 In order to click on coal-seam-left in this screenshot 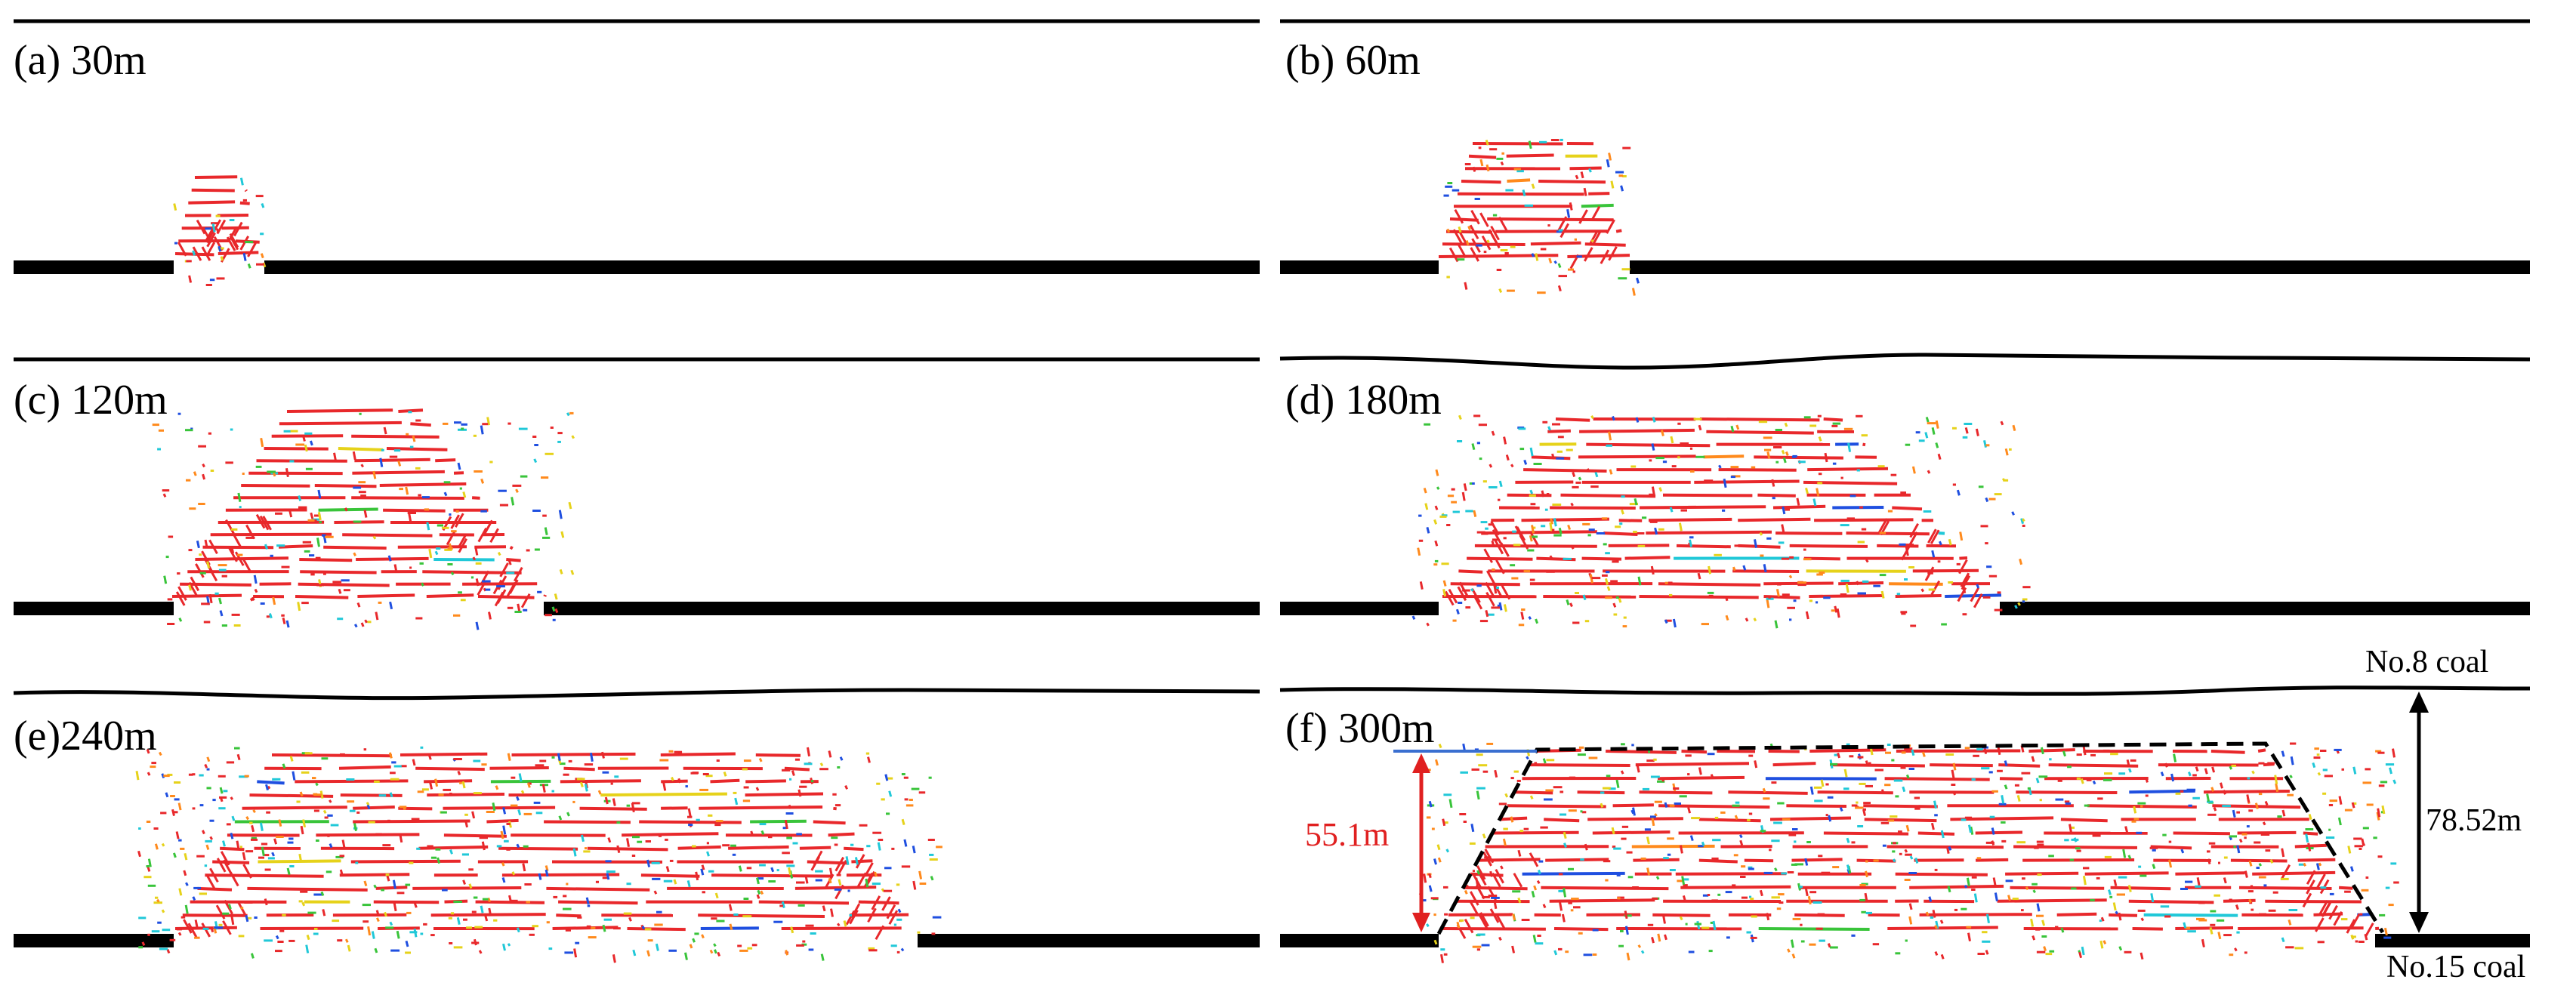, I will do `click(1359, 608)`.